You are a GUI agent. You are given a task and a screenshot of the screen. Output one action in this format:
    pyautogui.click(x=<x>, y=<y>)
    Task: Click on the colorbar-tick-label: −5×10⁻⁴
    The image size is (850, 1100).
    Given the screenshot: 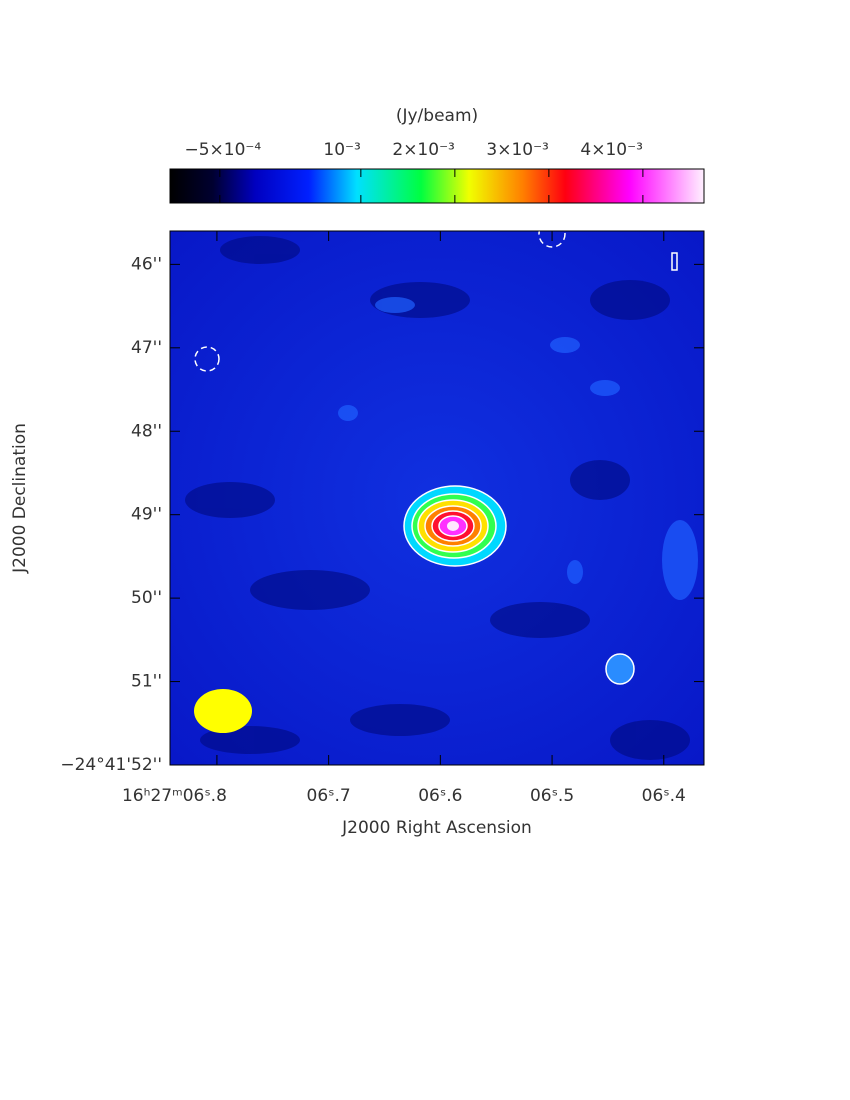 What is the action you would take?
    pyautogui.click(x=222, y=150)
    